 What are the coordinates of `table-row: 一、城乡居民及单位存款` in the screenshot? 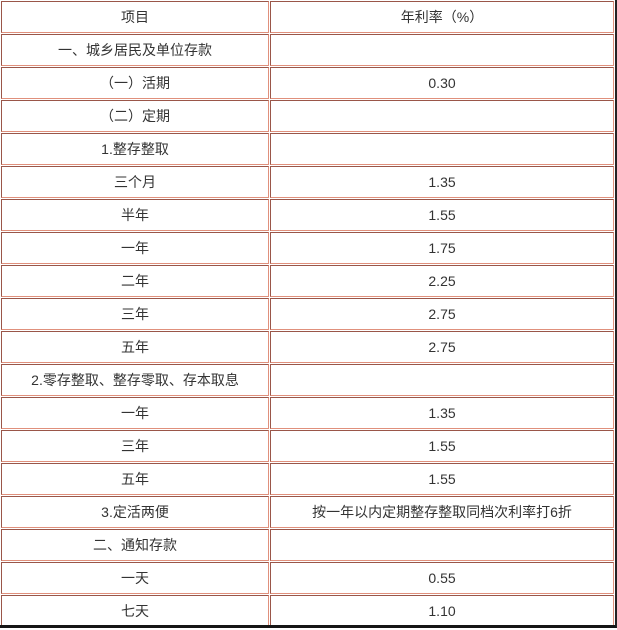 It's located at (307, 50).